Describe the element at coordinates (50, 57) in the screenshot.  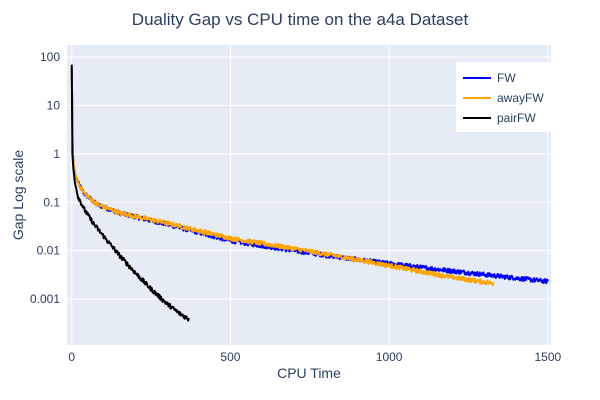
I see `y-tick-label: 100` at that location.